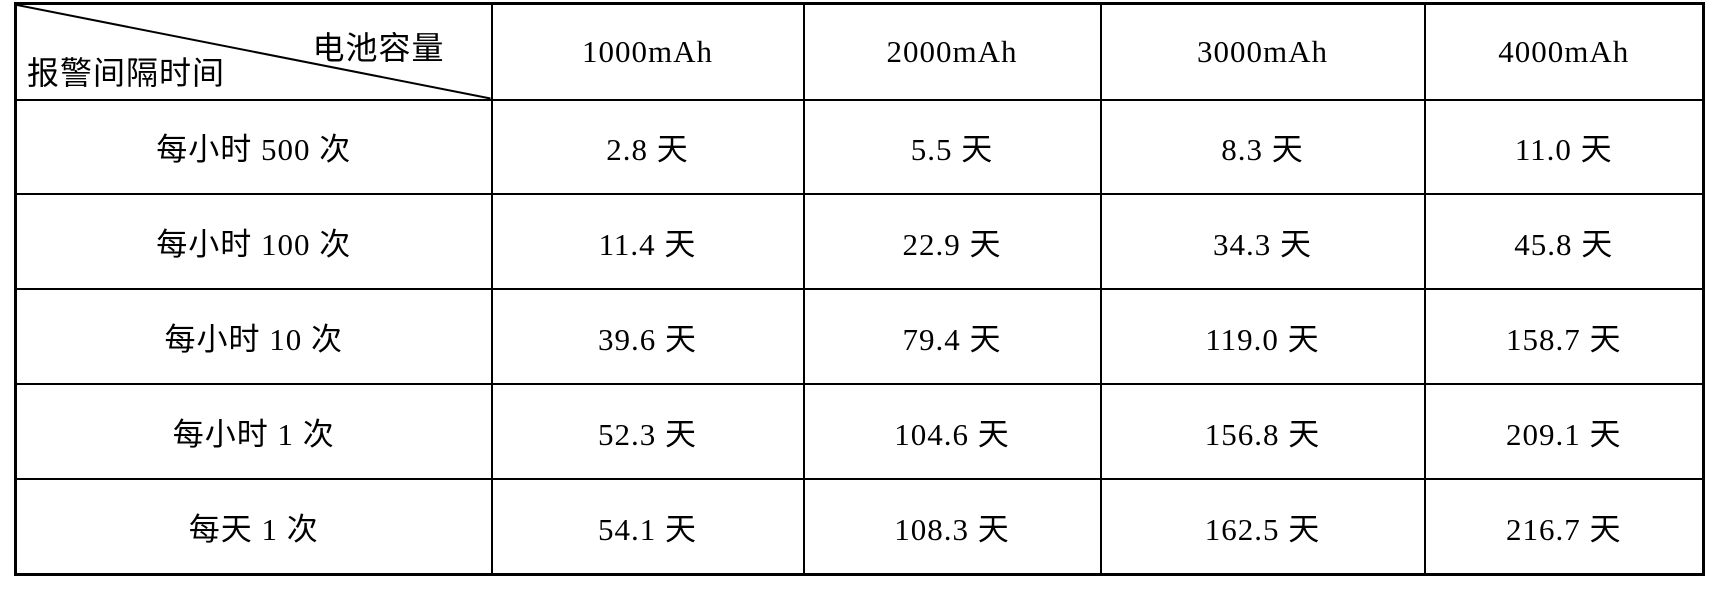 The height and width of the screenshot is (591, 1715). What do you see at coordinates (1564, 242) in the screenshot?
I see `table-cell: 45.8 天` at bounding box center [1564, 242].